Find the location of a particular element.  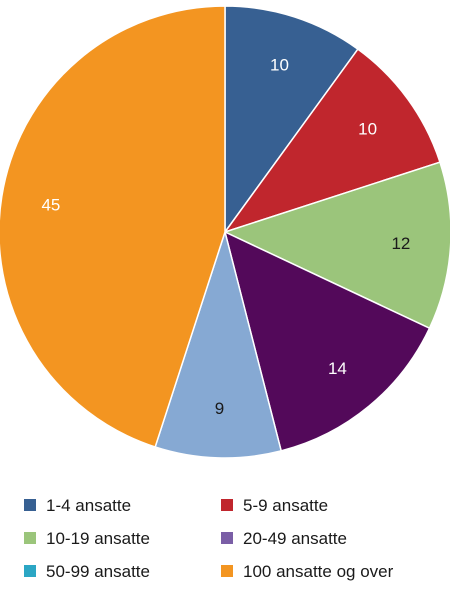

legend-item: 100 ansatte og over is located at coordinates (307, 571).